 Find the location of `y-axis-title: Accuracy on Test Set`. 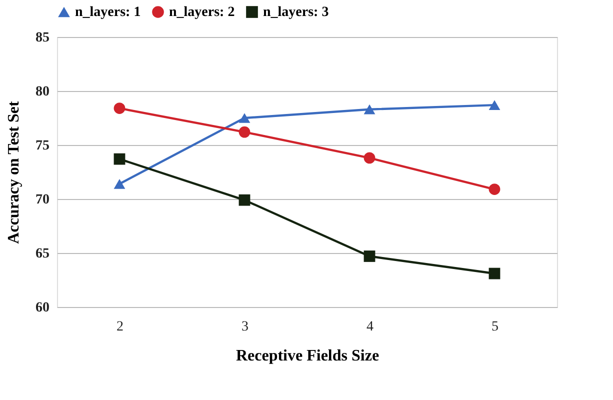

y-axis-title: Accuracy on Test Set is located at coordinates (14, 172).